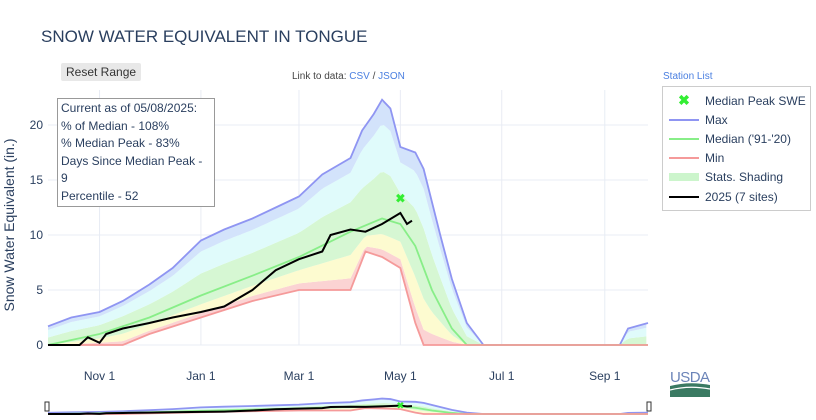  I want to click on rangeslider-max-line, so click(348, 406).